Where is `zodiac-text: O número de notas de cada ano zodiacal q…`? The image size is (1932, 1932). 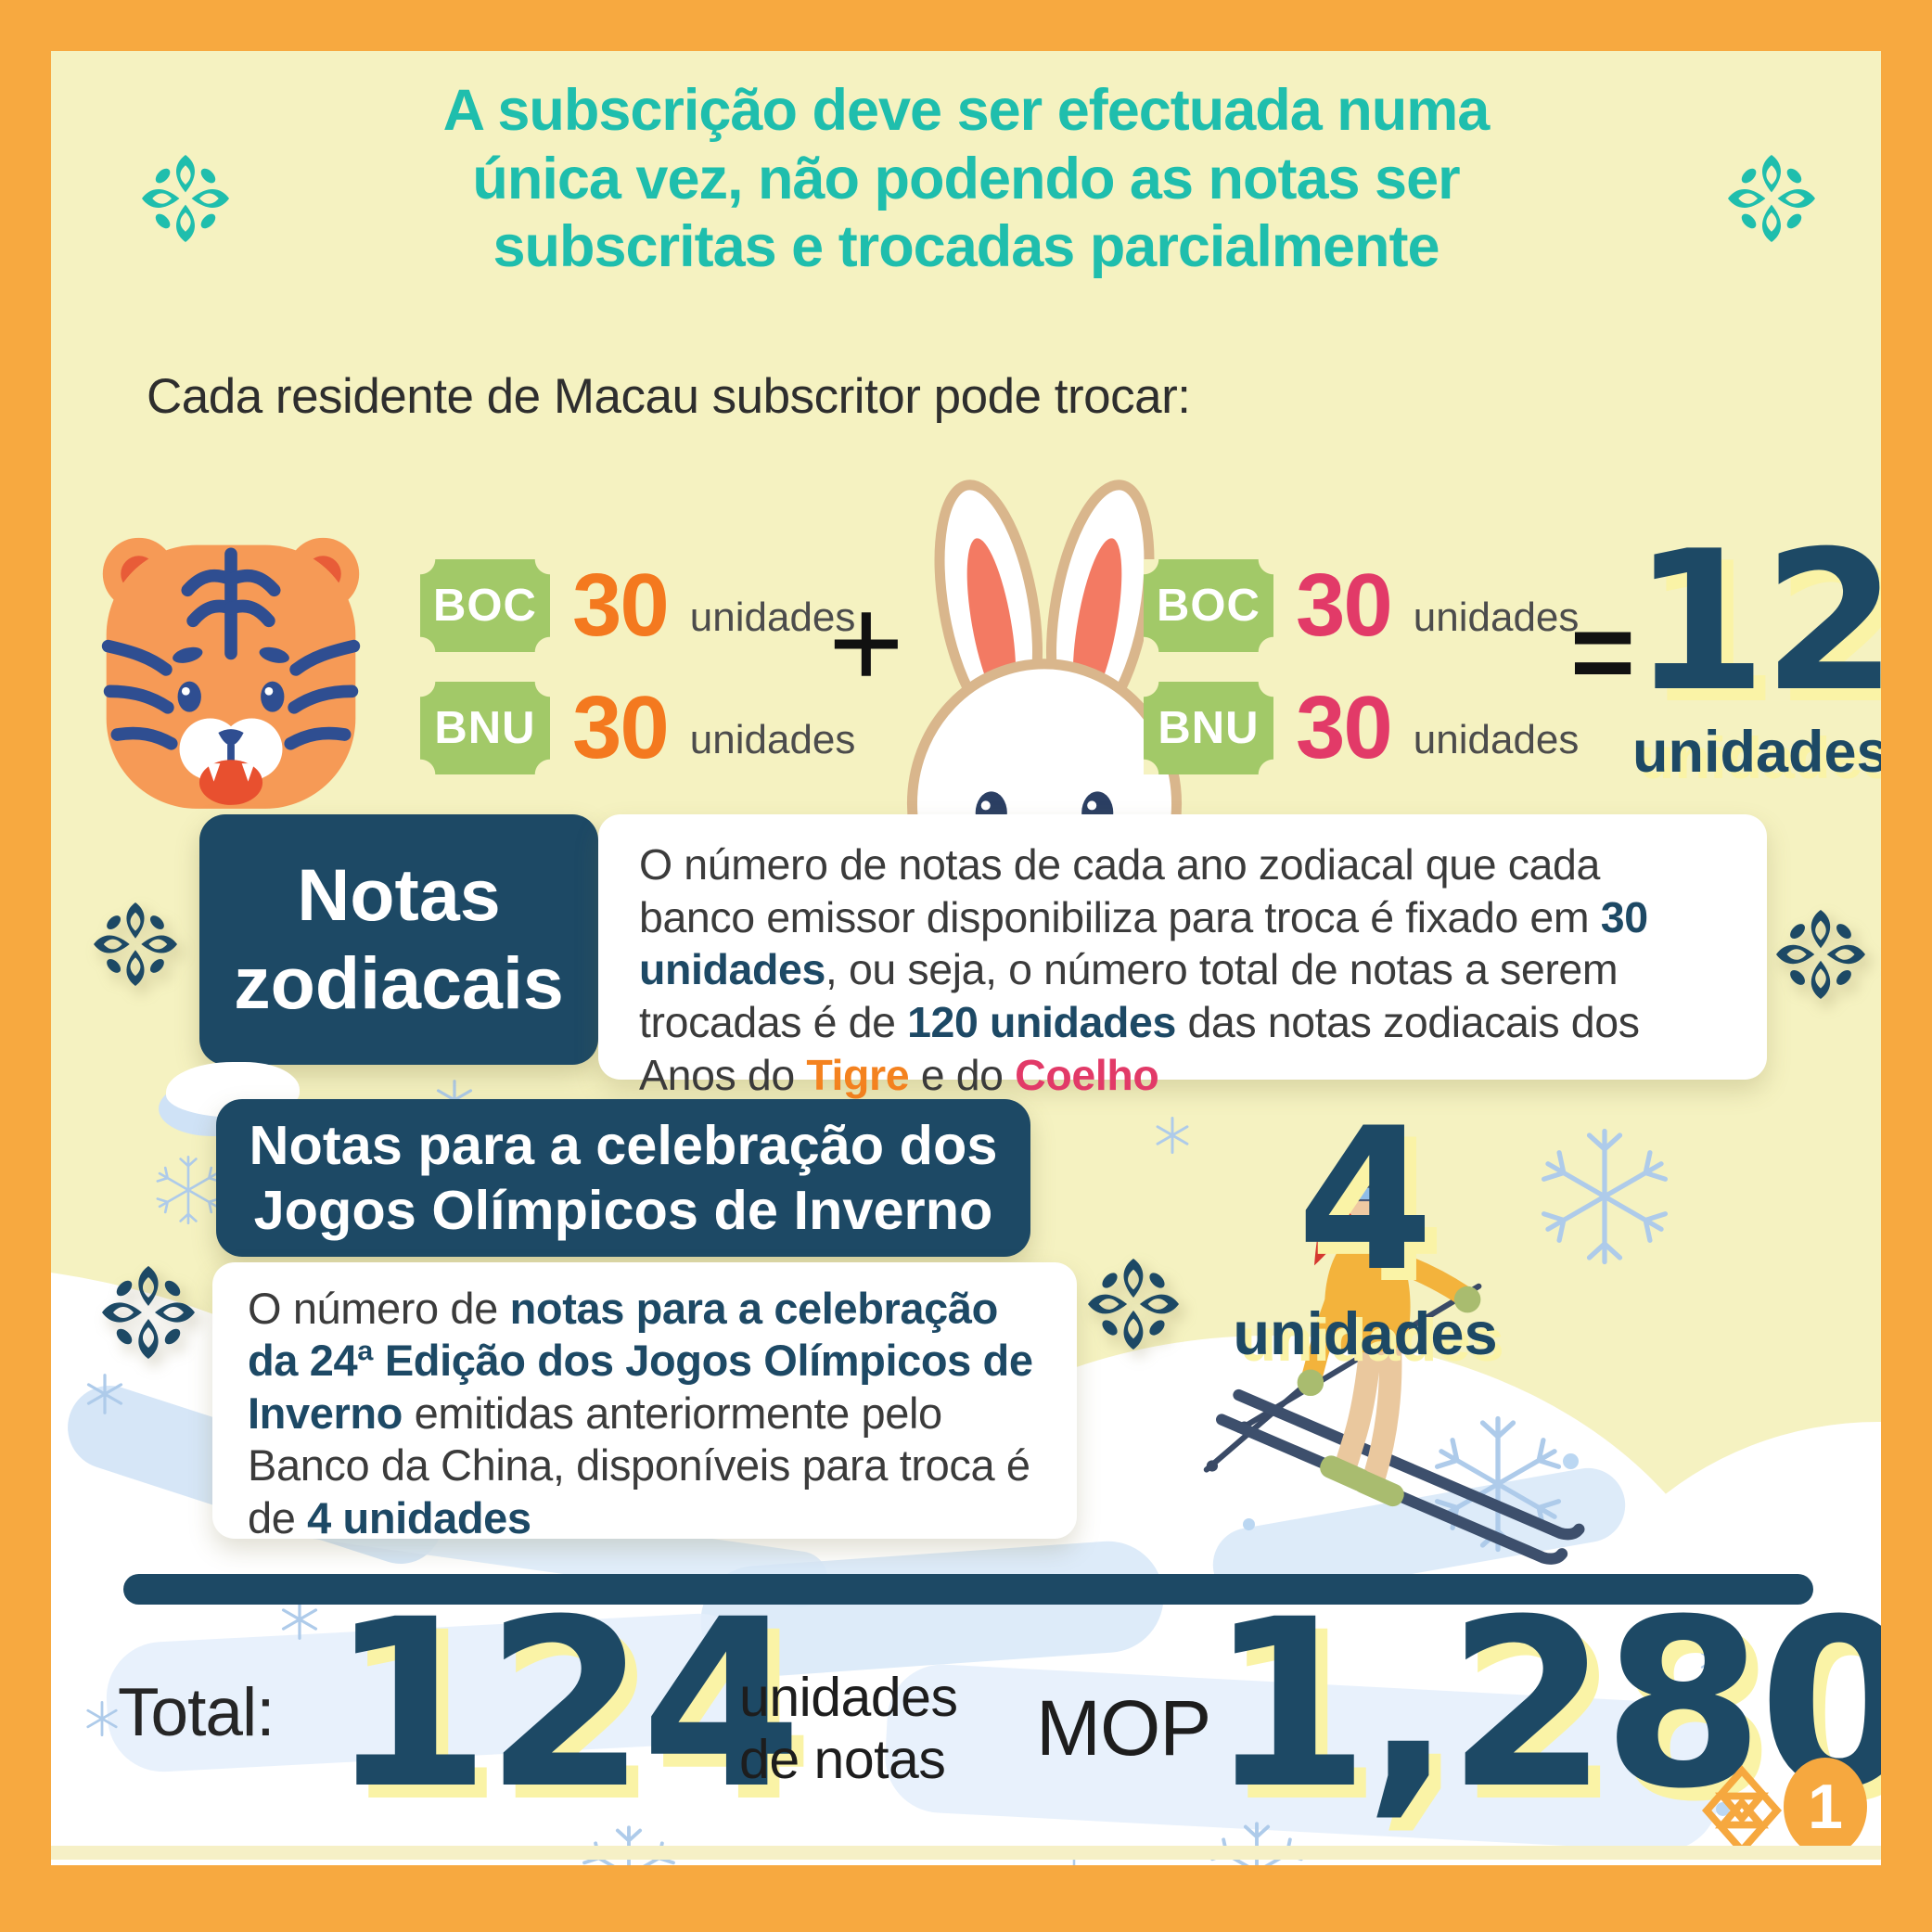
zodiac-text: O número de notas de cada ano zodiacal q… is located at coordinates (1120, 890).